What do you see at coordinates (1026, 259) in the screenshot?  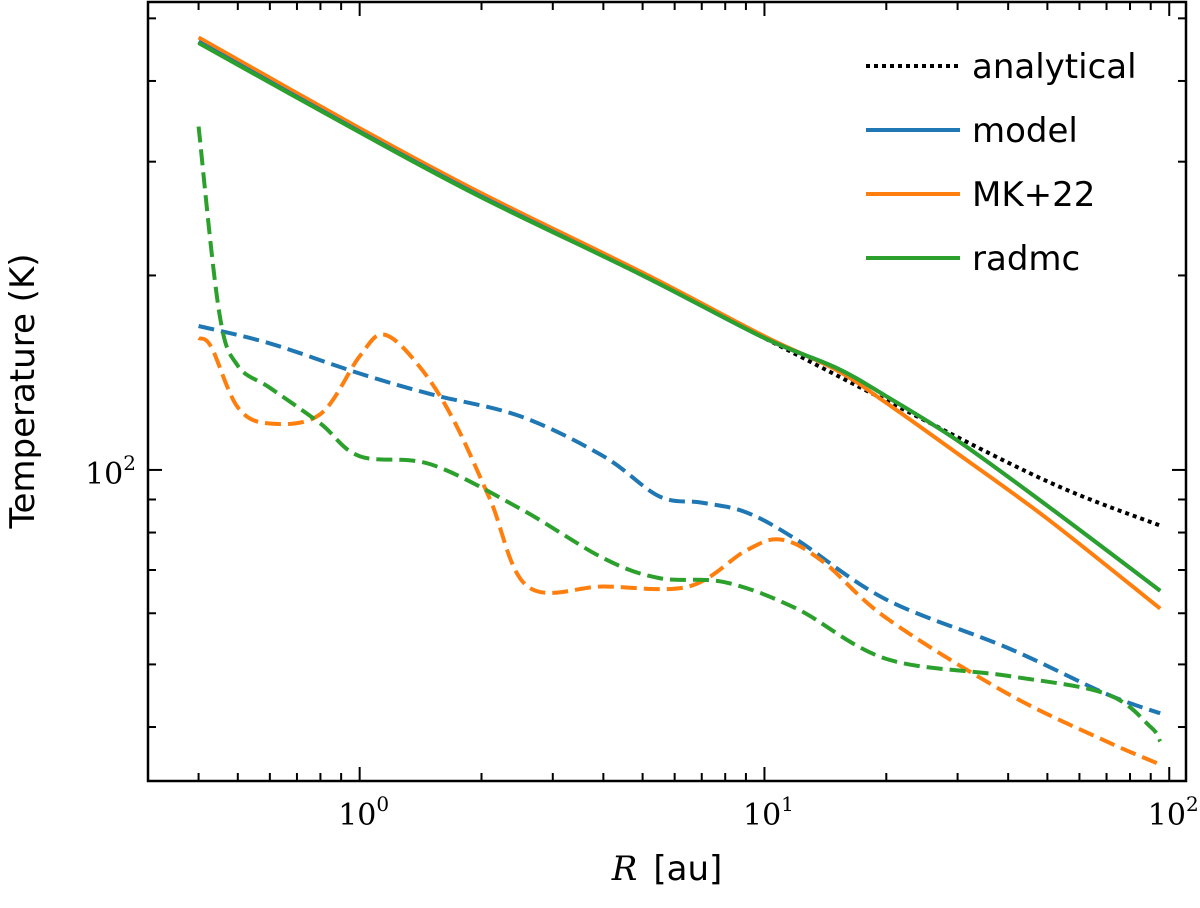 I see `legend-label: radmc` at bounding box center [1026, 259].